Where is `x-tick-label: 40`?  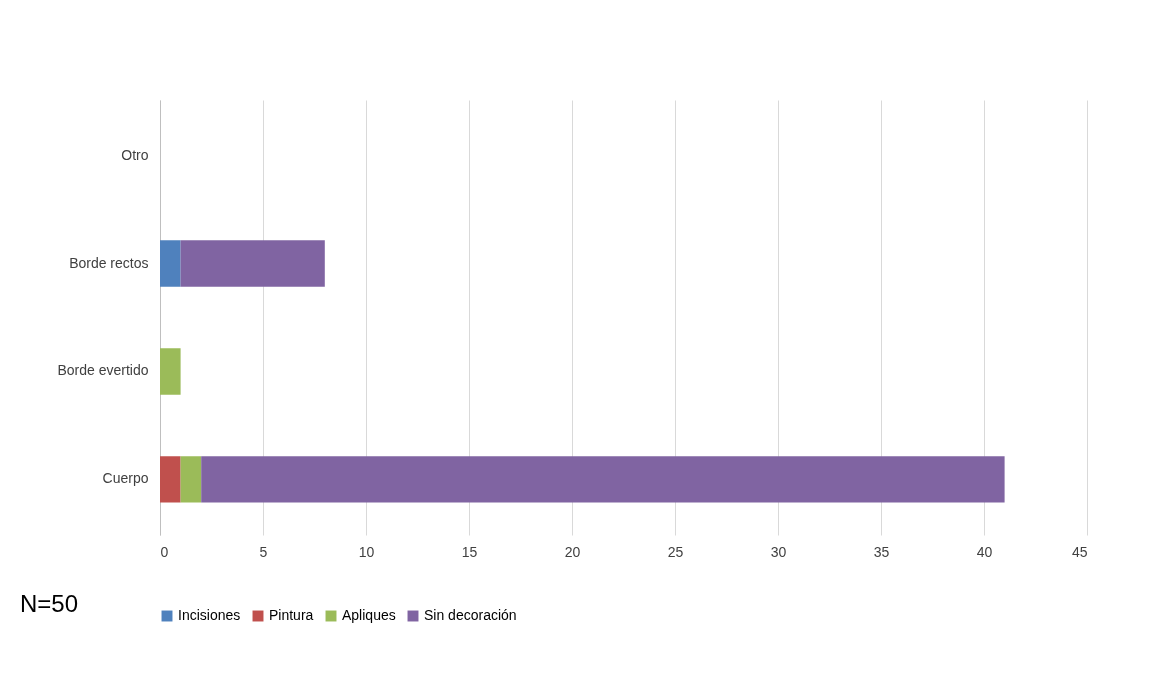
x-tick-label: 40 is located at coordinates (984, 551).